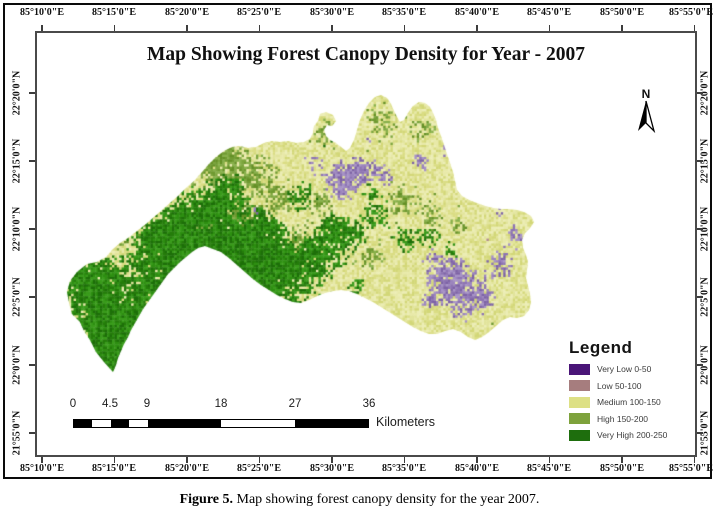  I want to click on legend-item: Very High 200-250, so click(635, 435).